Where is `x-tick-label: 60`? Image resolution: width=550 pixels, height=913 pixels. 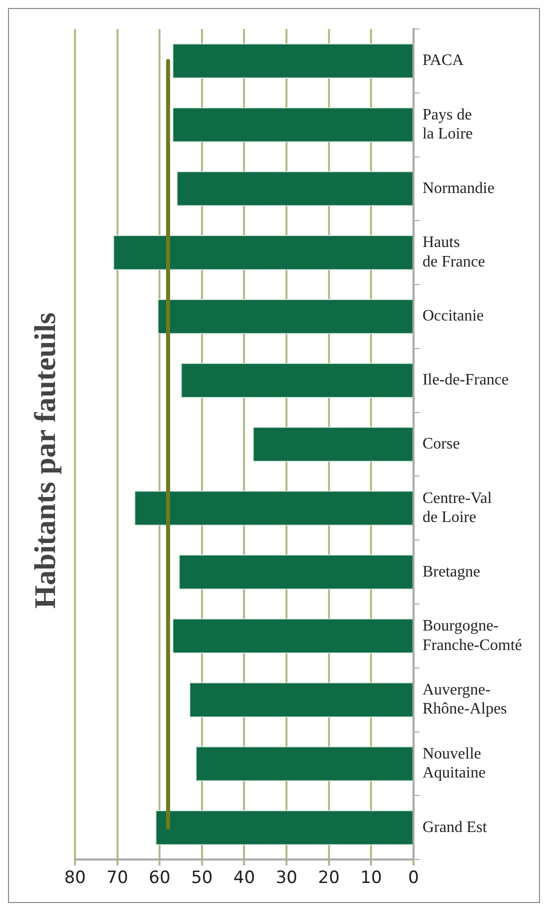 x-tick-label: 60 is located at coordinates (159, 878).